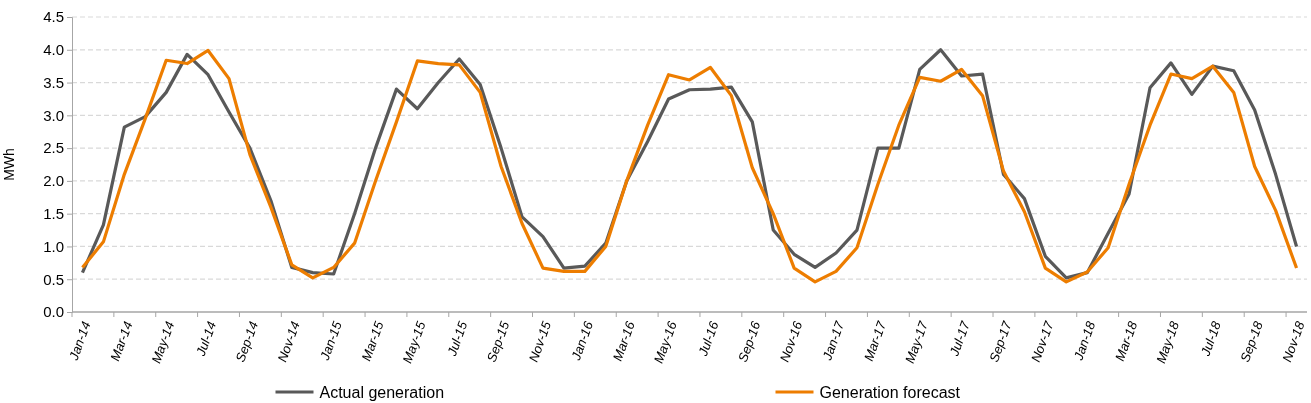  Describe the element at coordinates (916, 342) in the screenshot. I see `x-tick-label: May-17` at that location.